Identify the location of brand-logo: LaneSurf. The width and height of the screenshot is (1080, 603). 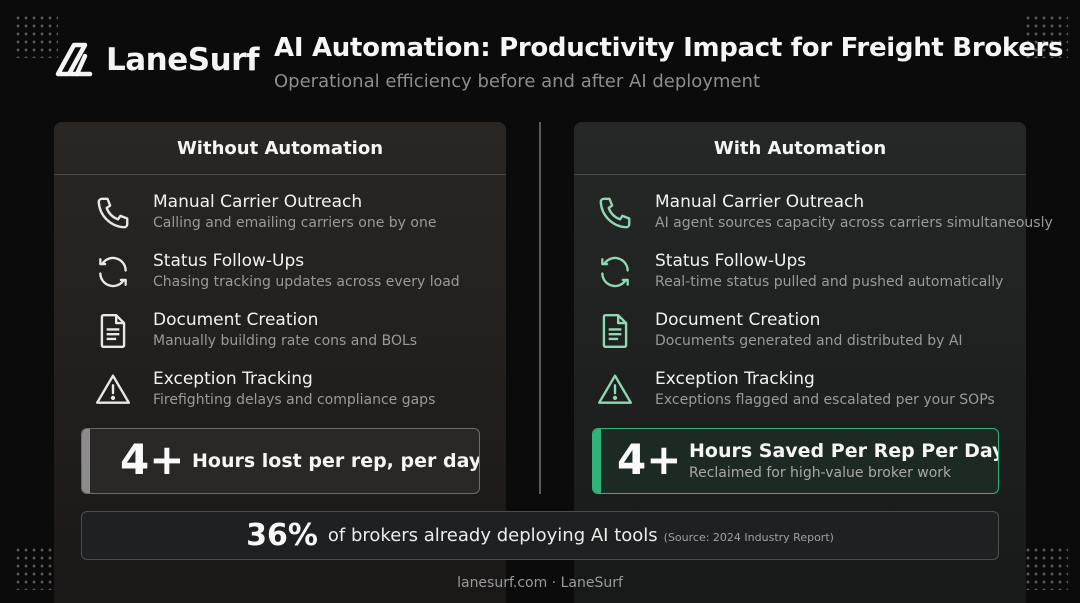
(156, 60).